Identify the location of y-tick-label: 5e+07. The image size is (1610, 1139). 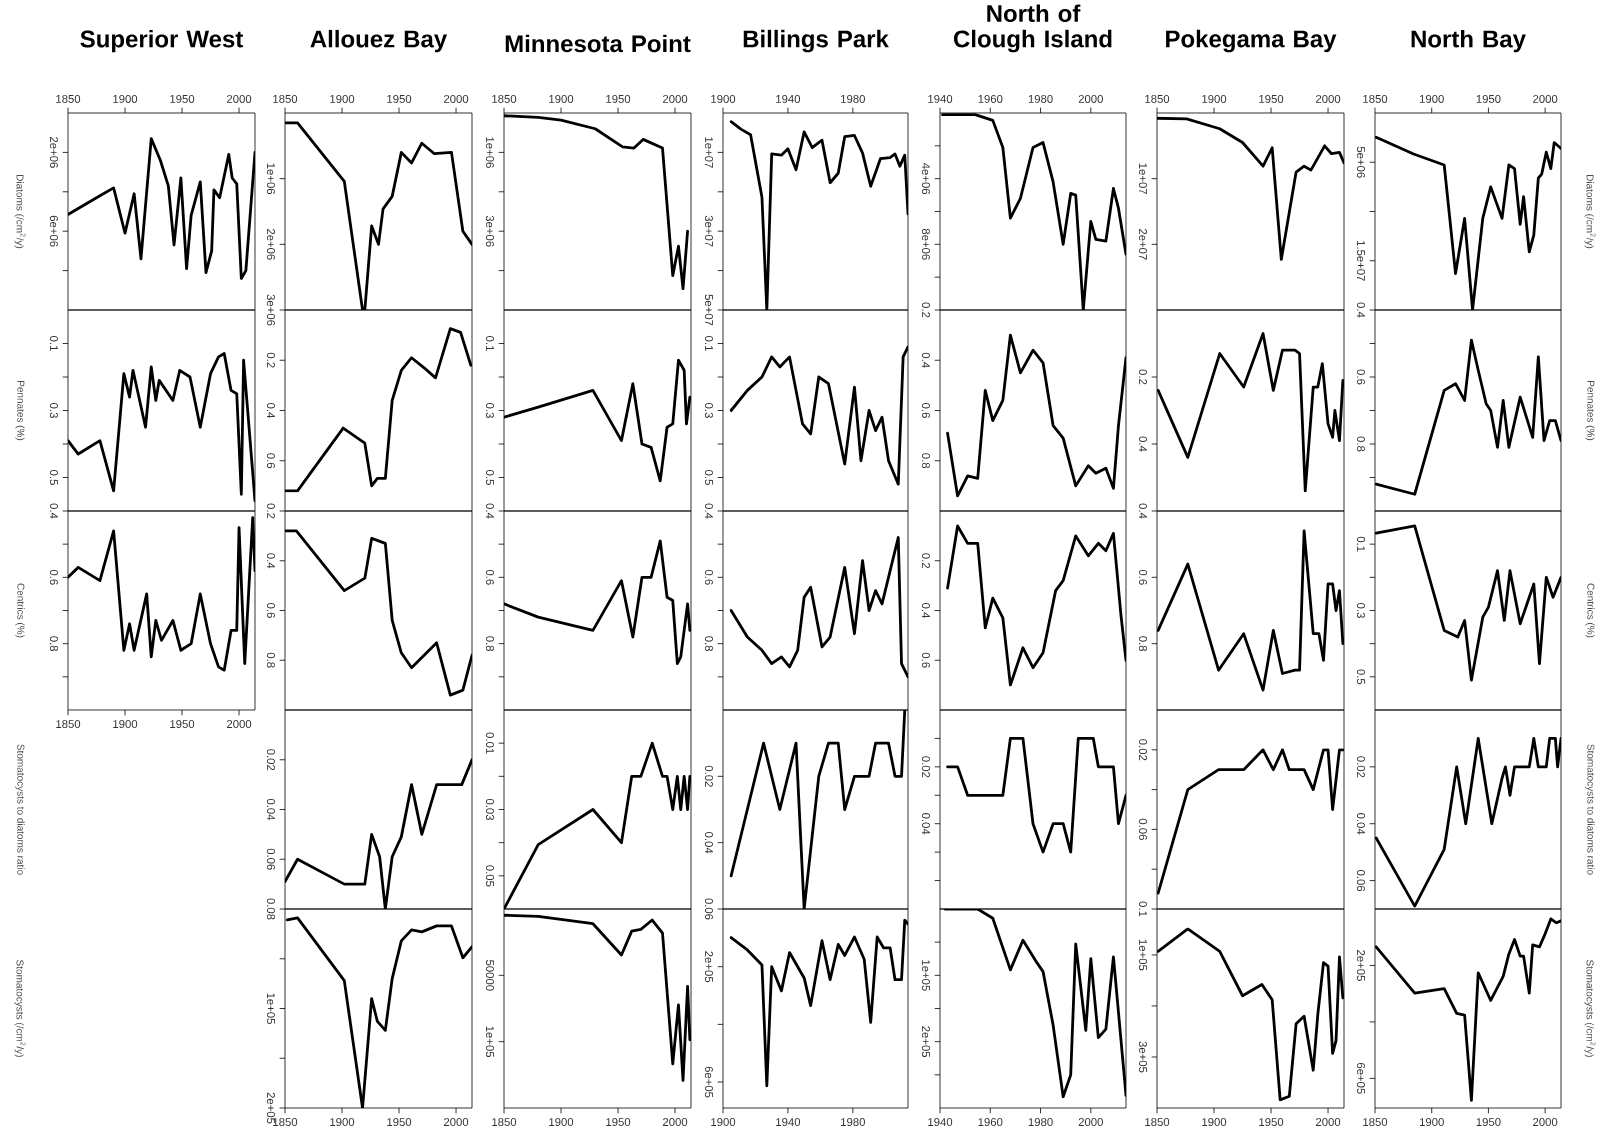
(708, 310).